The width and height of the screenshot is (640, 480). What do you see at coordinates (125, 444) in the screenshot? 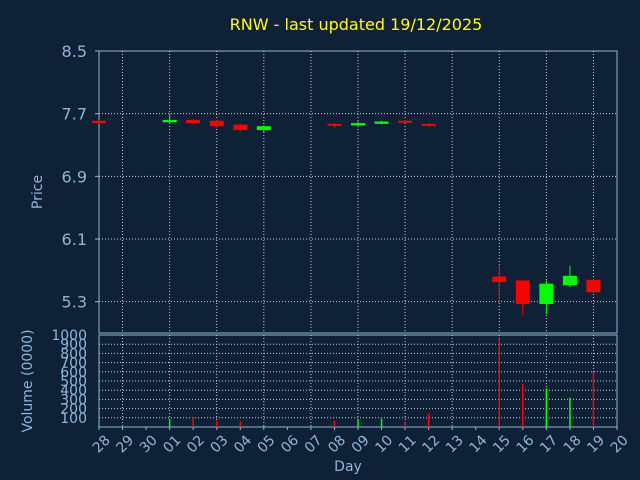
I see `day-tick-label: 29` at bounding box center [125, 444].